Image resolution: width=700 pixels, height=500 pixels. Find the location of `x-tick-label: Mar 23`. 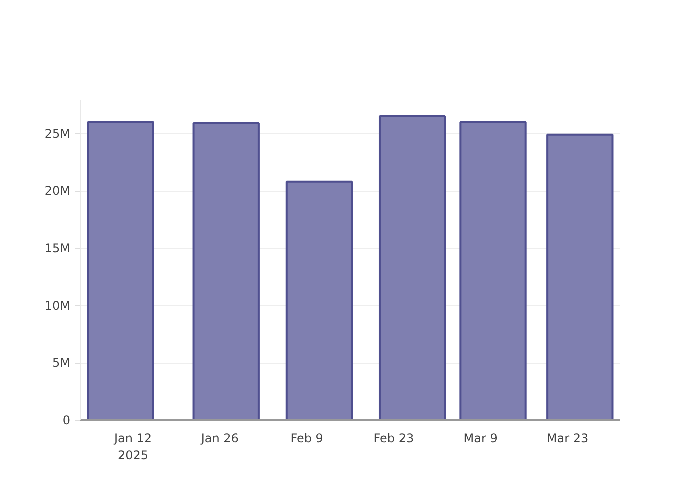

x-tick-label: Mar 23 is located at coordinates (567, 439).